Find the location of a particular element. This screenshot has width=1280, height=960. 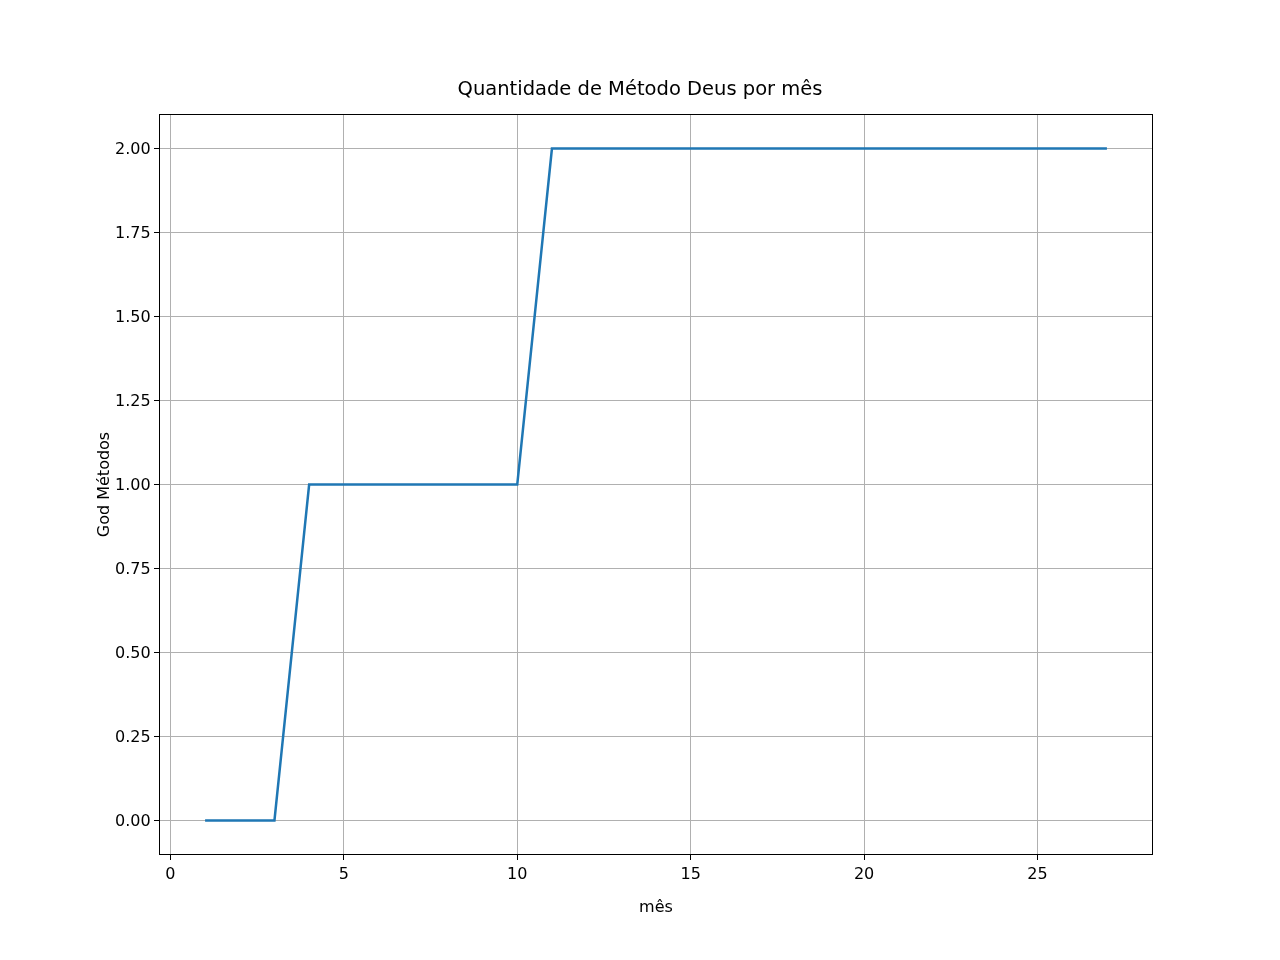

x-tick-label: 15 is located at coordinates (690, 874).